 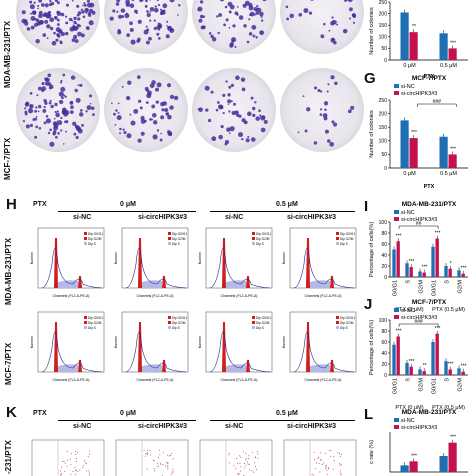 I want to click on x-axis-label: PTX, so click(x=429, y=187).